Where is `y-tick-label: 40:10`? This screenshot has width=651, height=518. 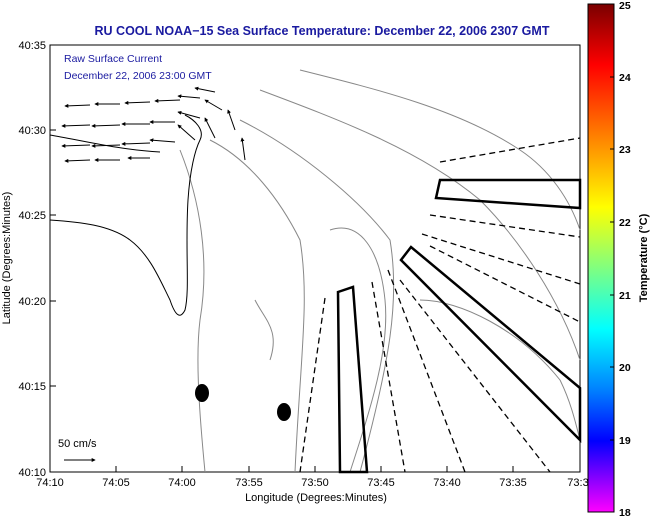 y-tick-label: 40:10 is located at coordinates (32, 473).